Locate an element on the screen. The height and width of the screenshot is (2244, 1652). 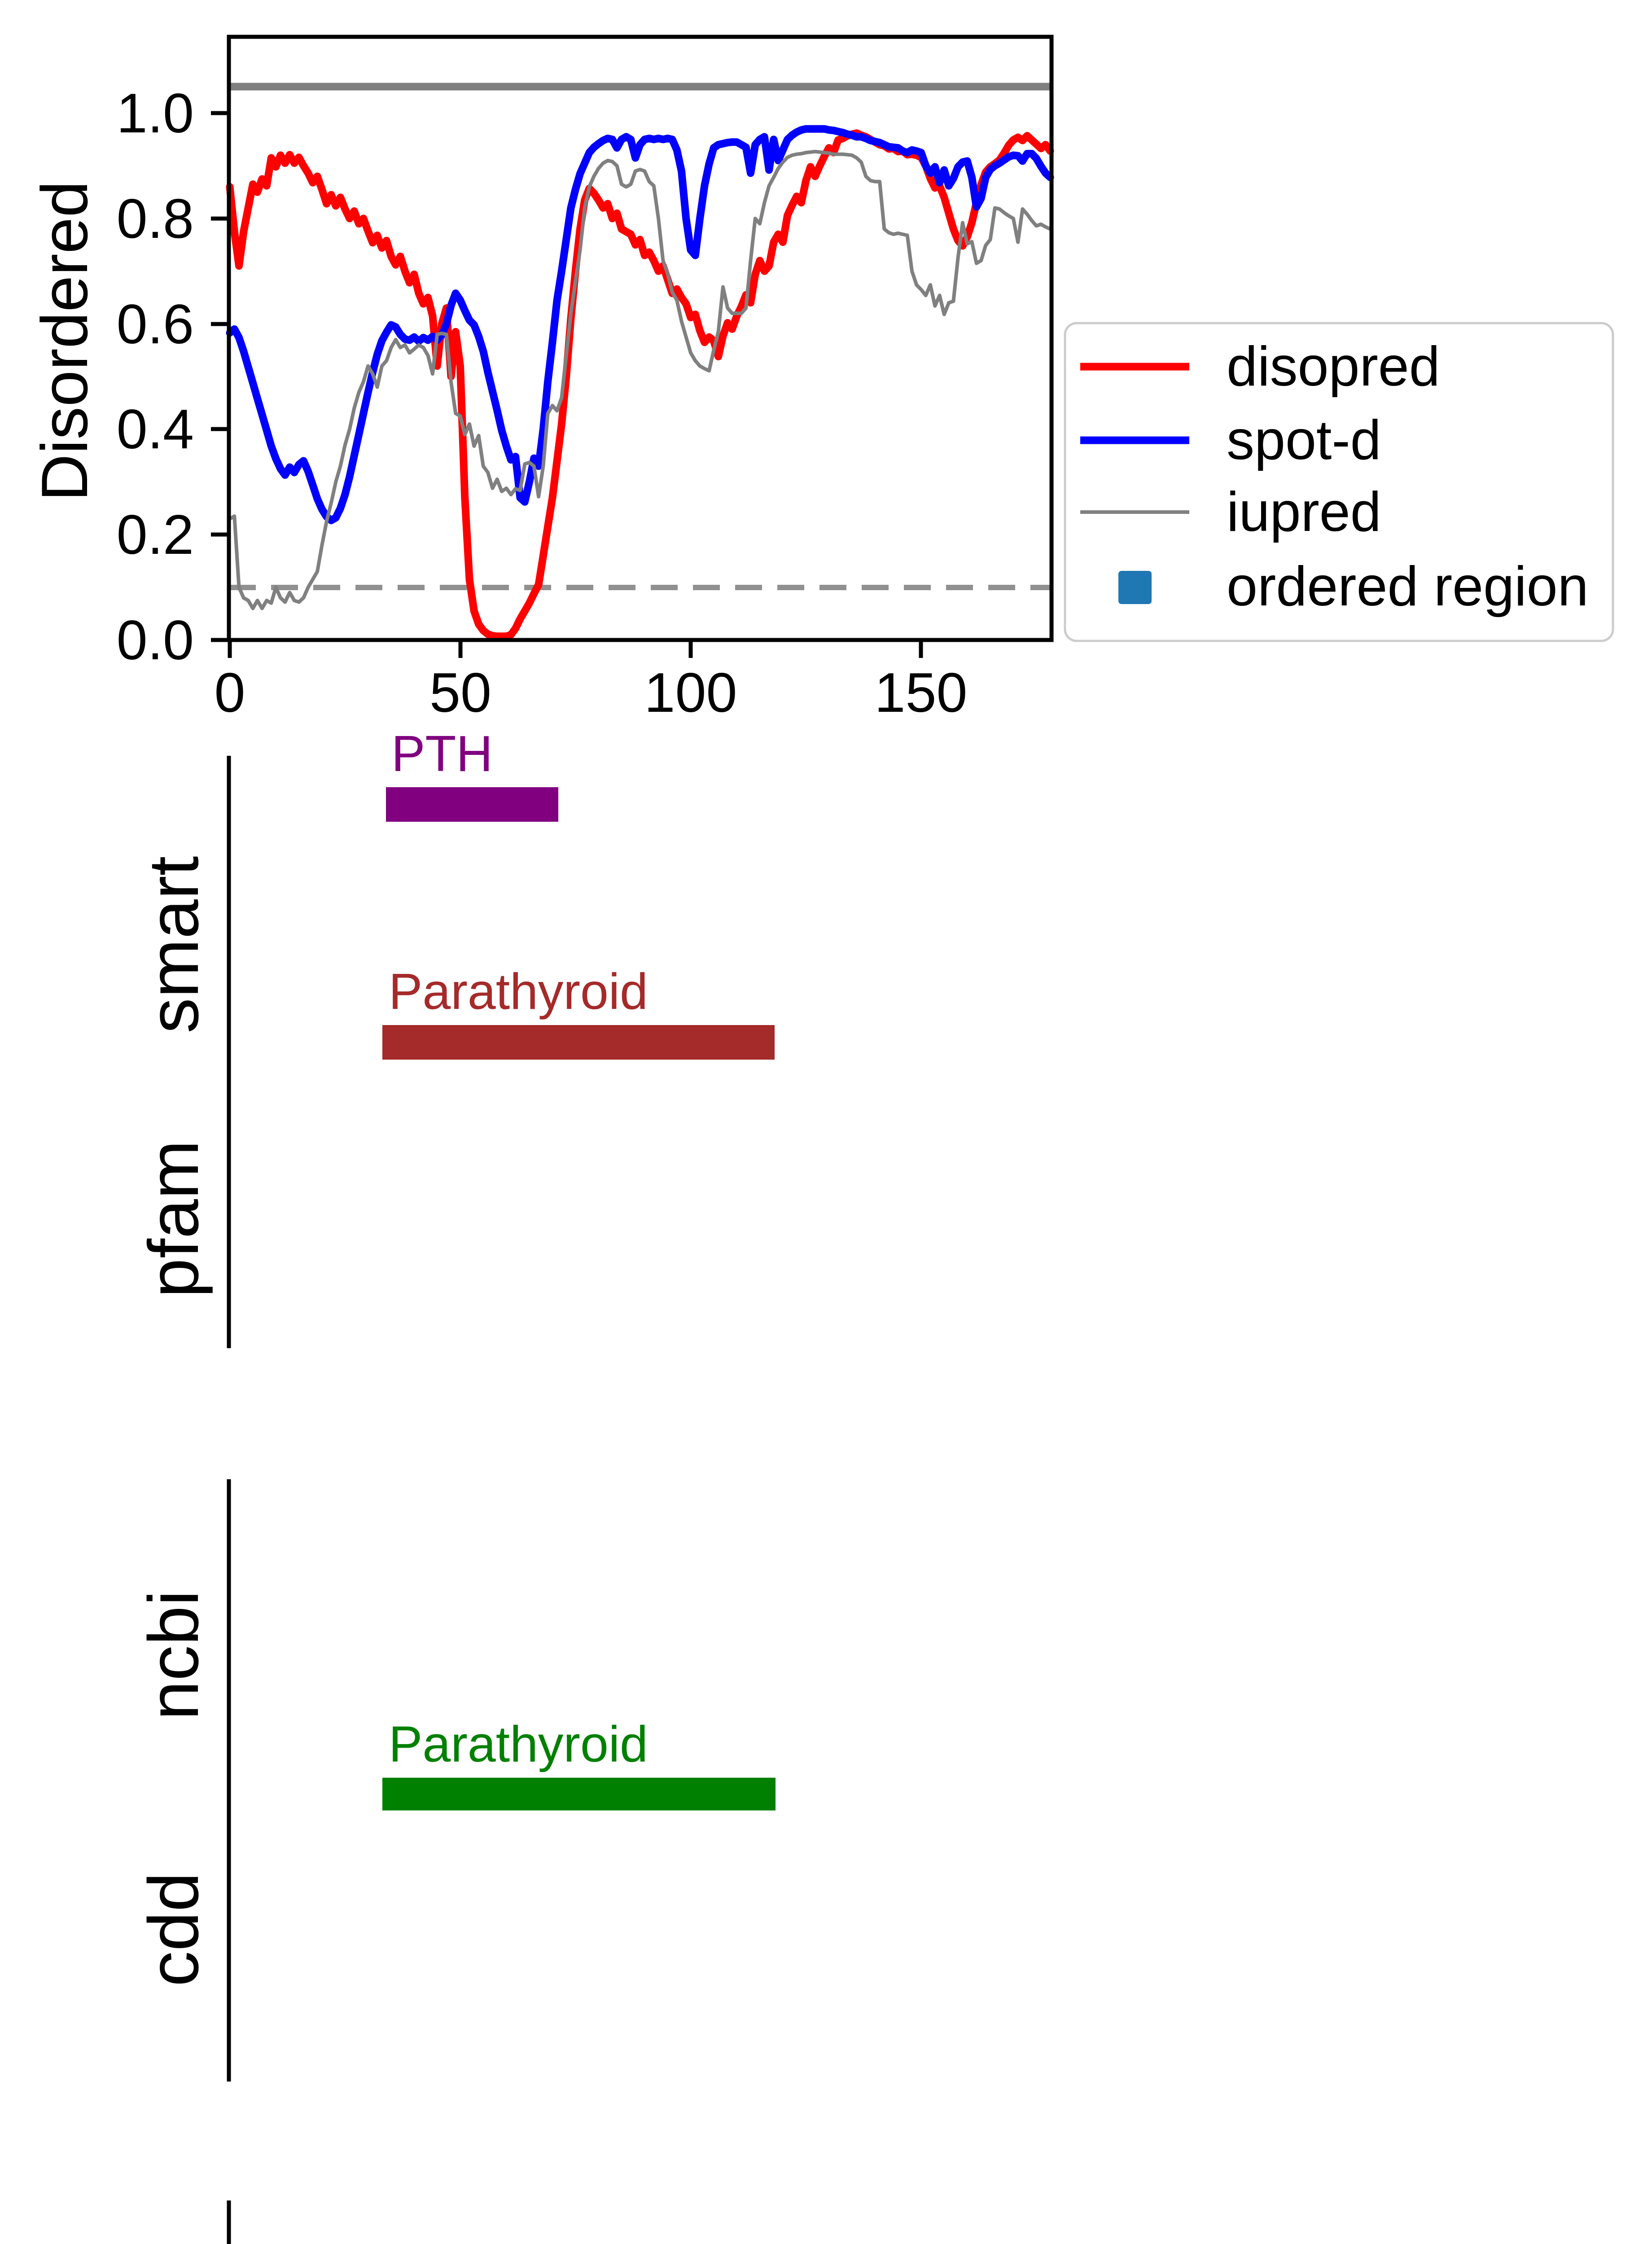
svg-text: smart is located at coordinates (173, 945).